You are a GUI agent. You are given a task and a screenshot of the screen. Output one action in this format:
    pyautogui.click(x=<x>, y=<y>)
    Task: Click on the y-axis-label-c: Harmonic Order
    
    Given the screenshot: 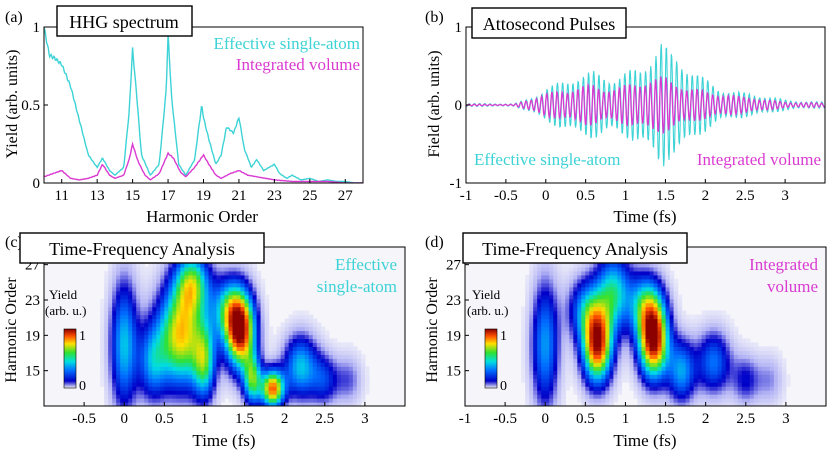 What is the action you would take?
    pyautogui.click(x=11, y=330)
    